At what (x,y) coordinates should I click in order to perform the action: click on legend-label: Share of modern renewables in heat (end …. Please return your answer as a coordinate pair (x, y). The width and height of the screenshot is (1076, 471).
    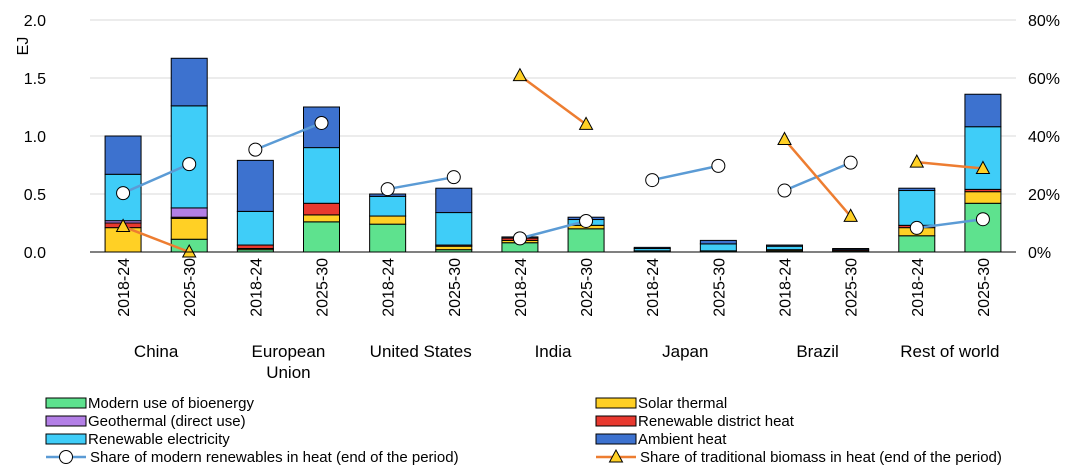
    Looking at the image, I should click on (274, 457).